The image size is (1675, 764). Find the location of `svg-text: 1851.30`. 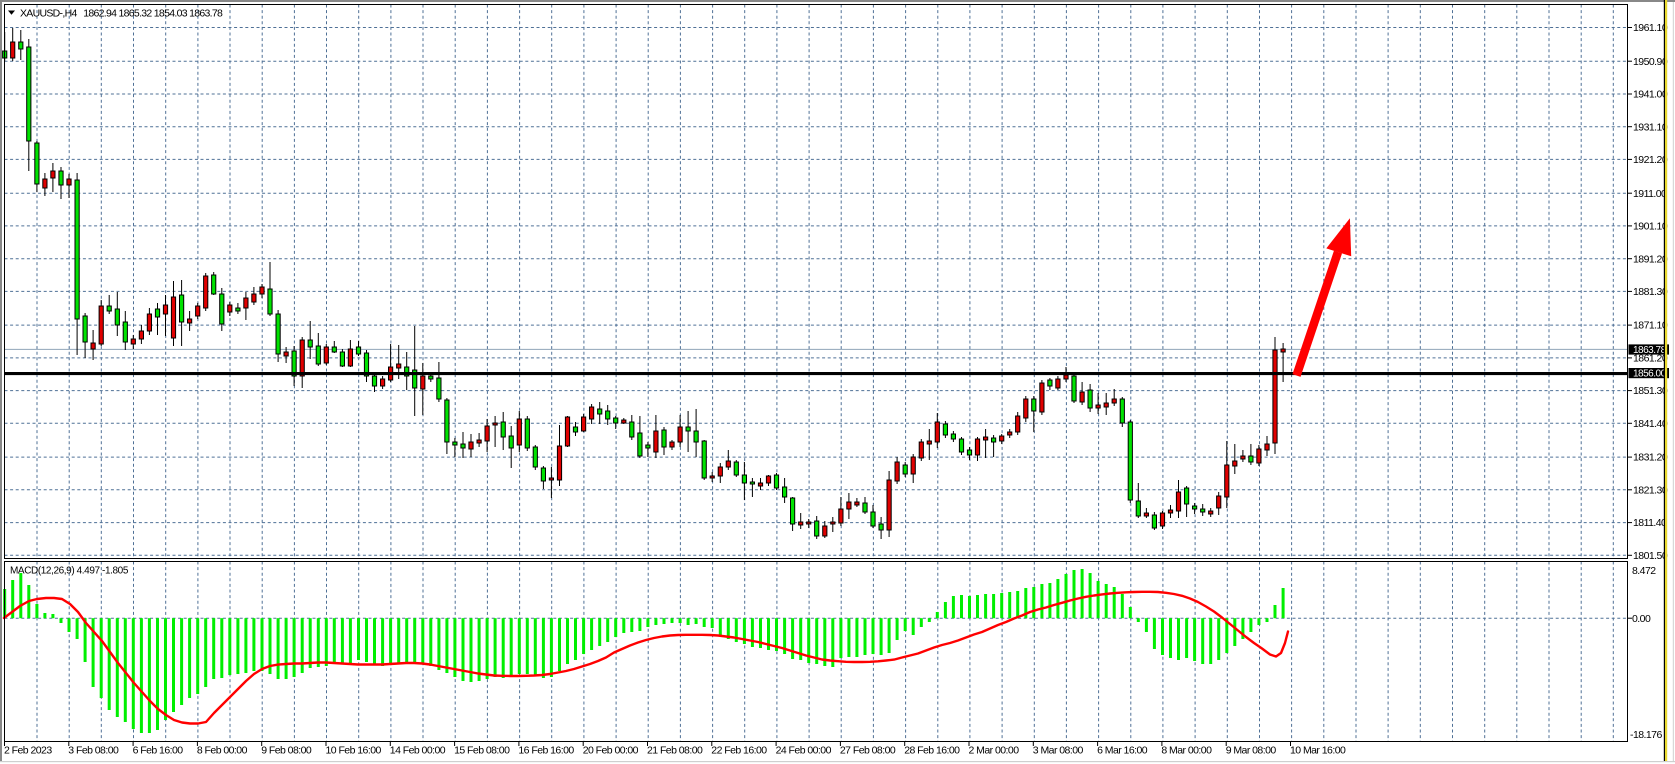

svg-text: 1851.30 is located at coordinates (1650, 391).